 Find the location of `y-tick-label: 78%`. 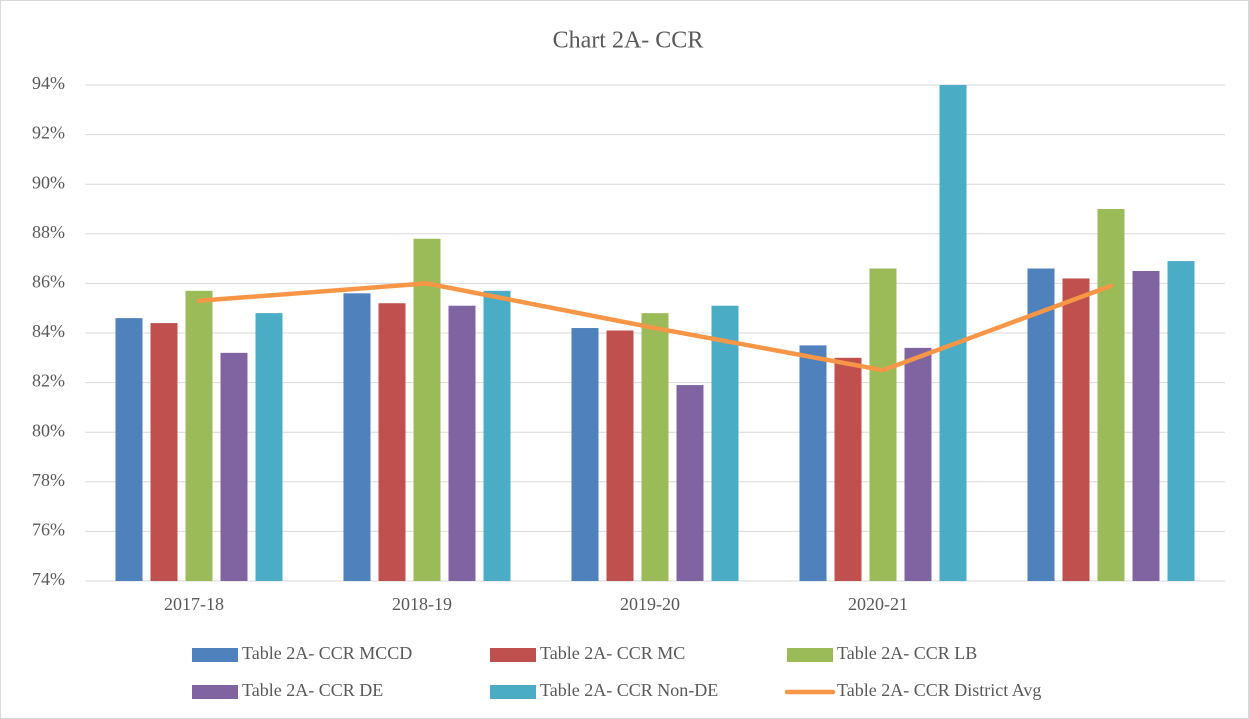

y-tick-label: 78% is located at coordinates (48, 480).